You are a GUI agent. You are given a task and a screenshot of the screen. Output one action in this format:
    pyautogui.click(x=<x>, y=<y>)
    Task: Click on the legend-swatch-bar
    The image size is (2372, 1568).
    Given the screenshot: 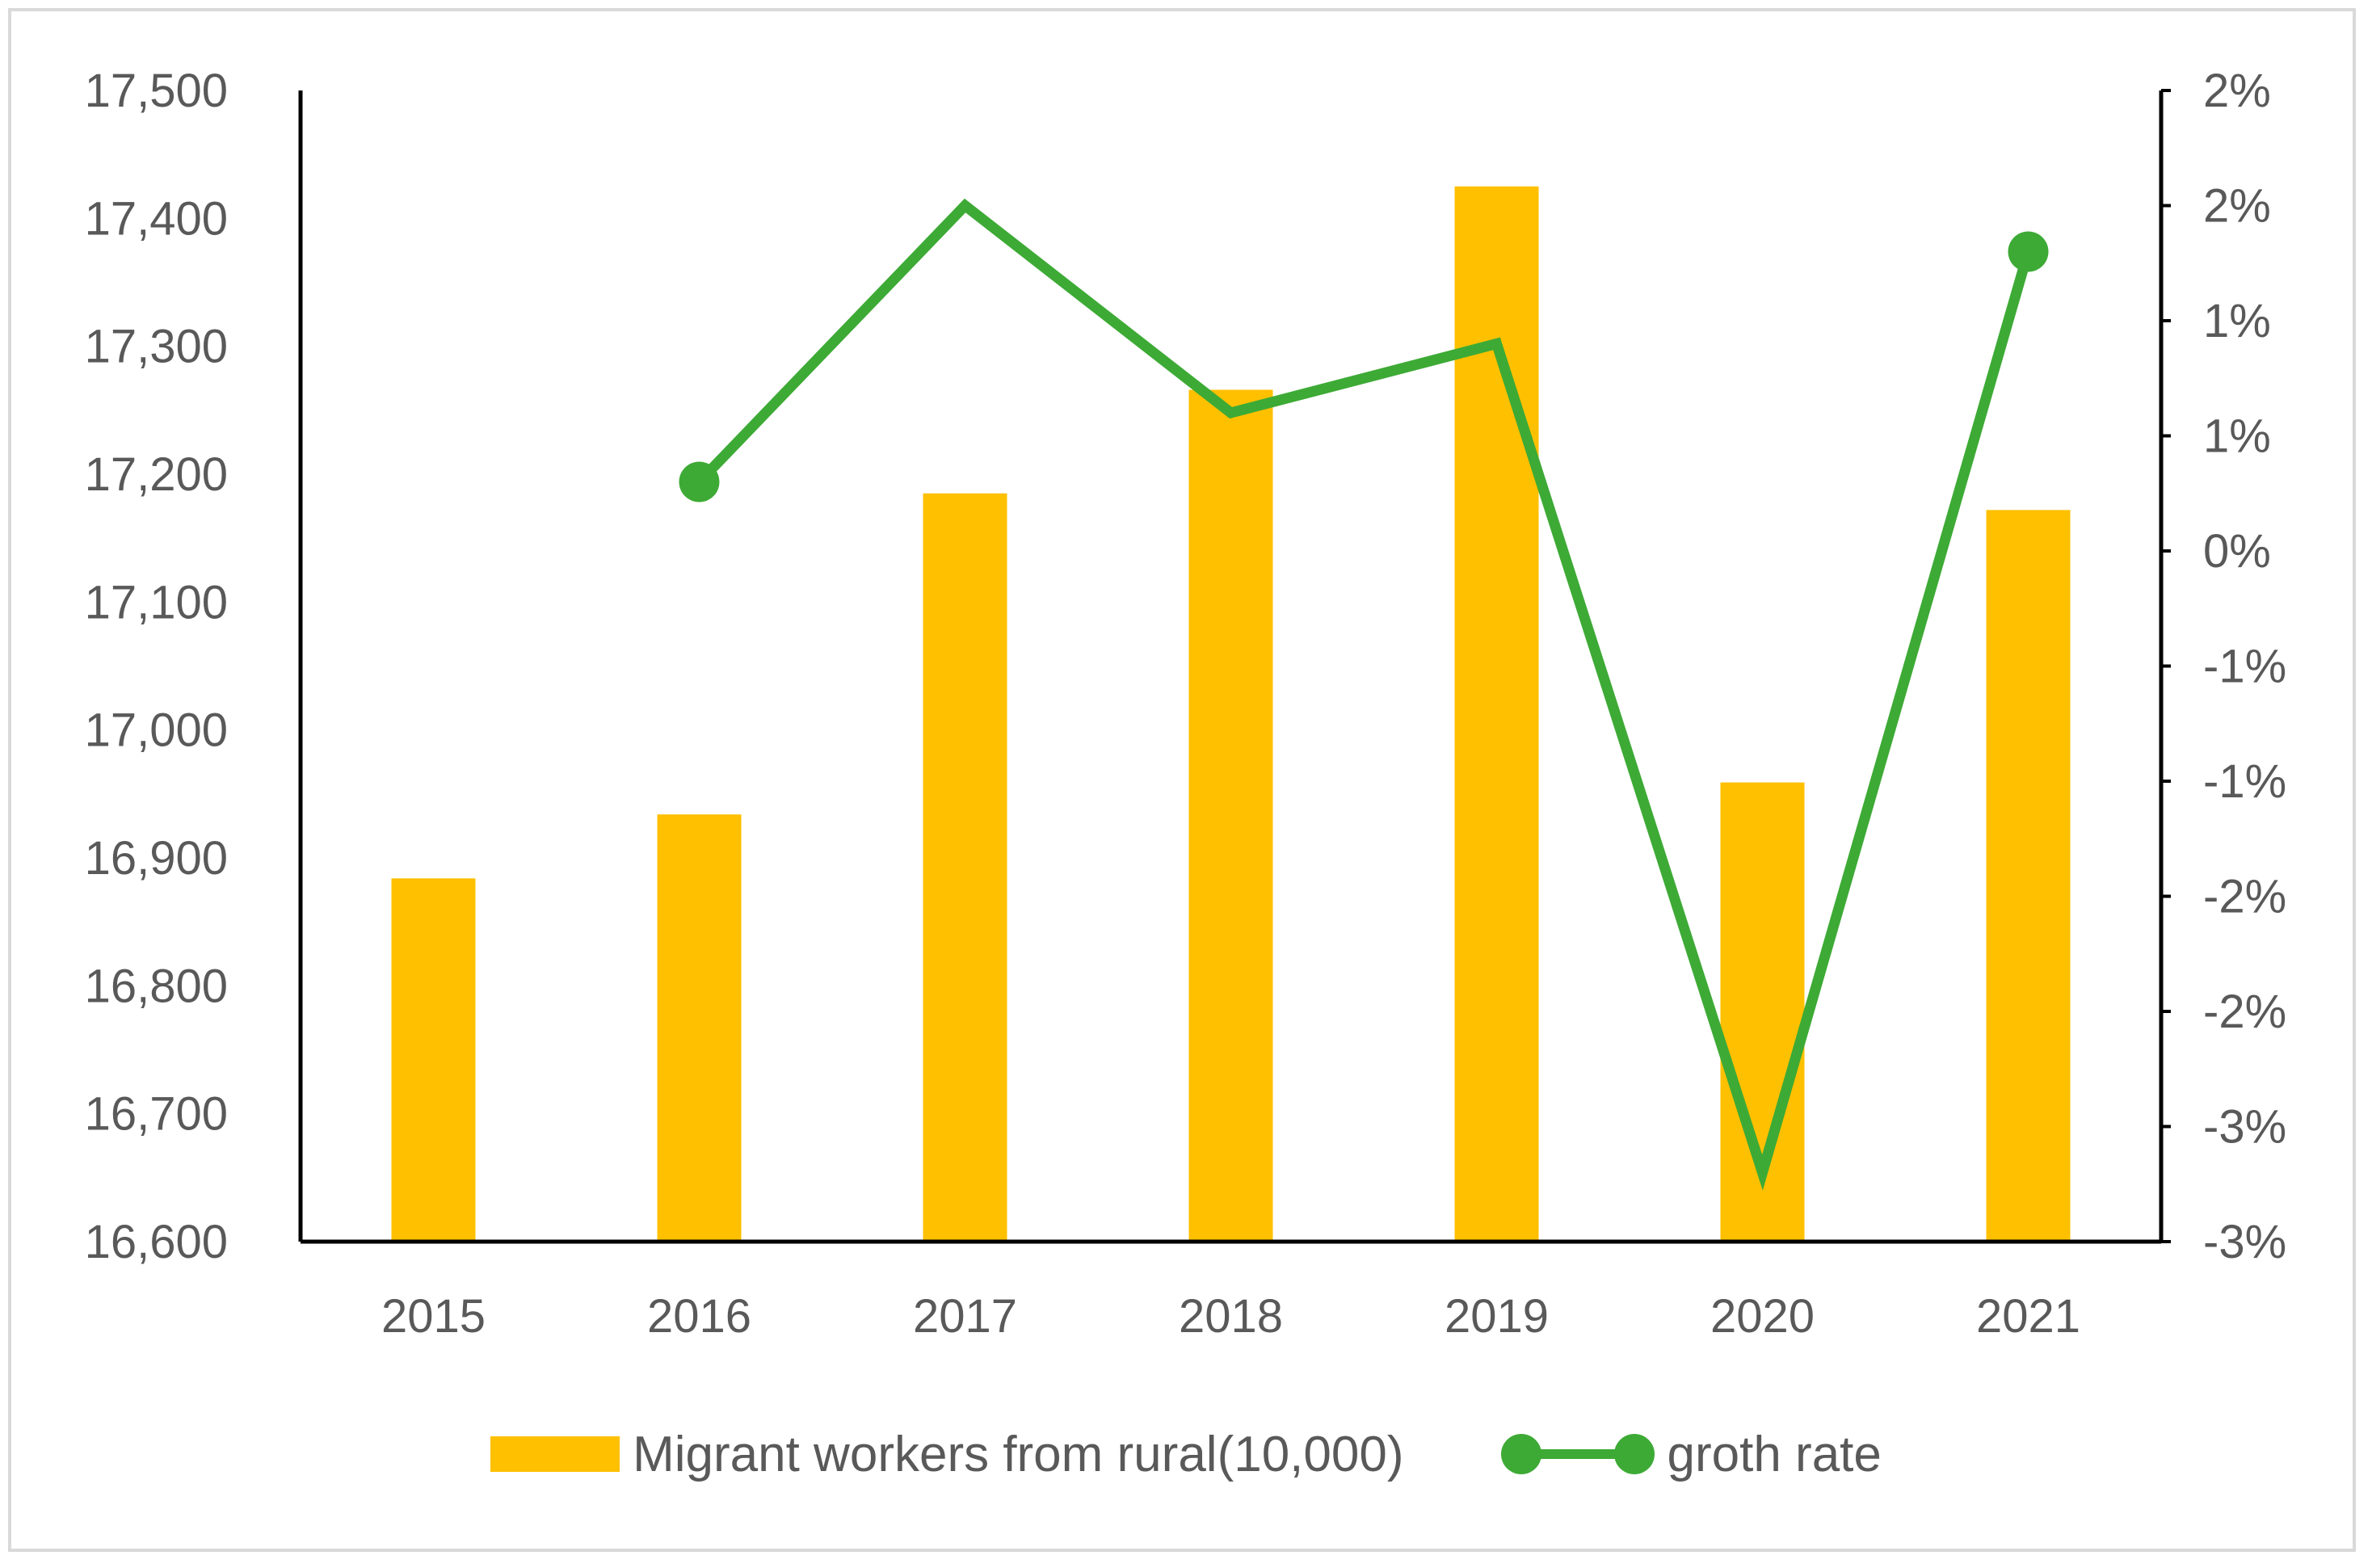 What is the action you would take?
    pyautogui.click(x=555, y=1454)
    